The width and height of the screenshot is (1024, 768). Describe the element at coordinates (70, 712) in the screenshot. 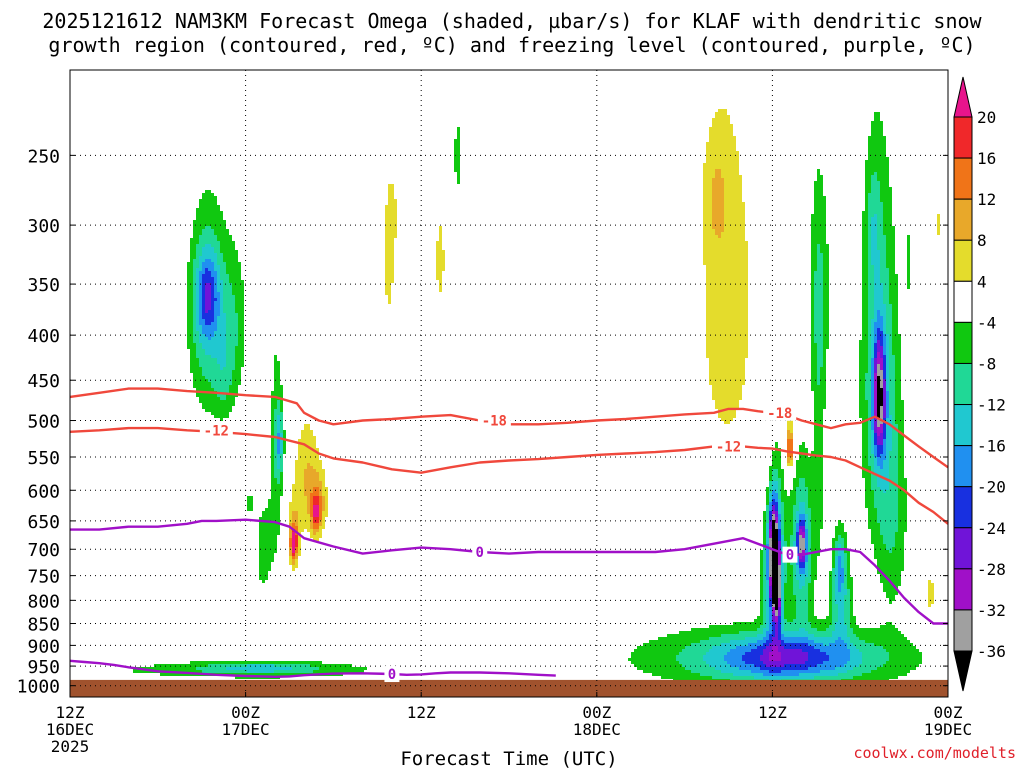

I see `x-tick-label: 12Z` at that location.